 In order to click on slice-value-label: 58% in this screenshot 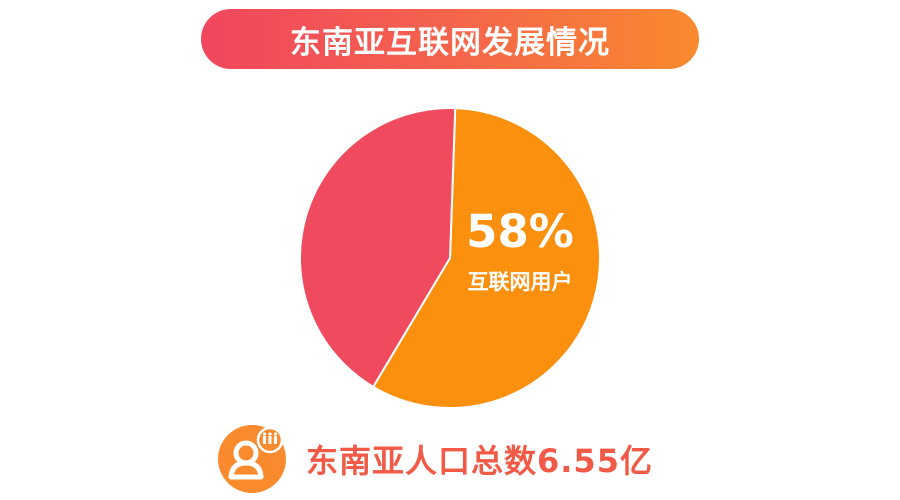, I will do `click(520, 231)`.